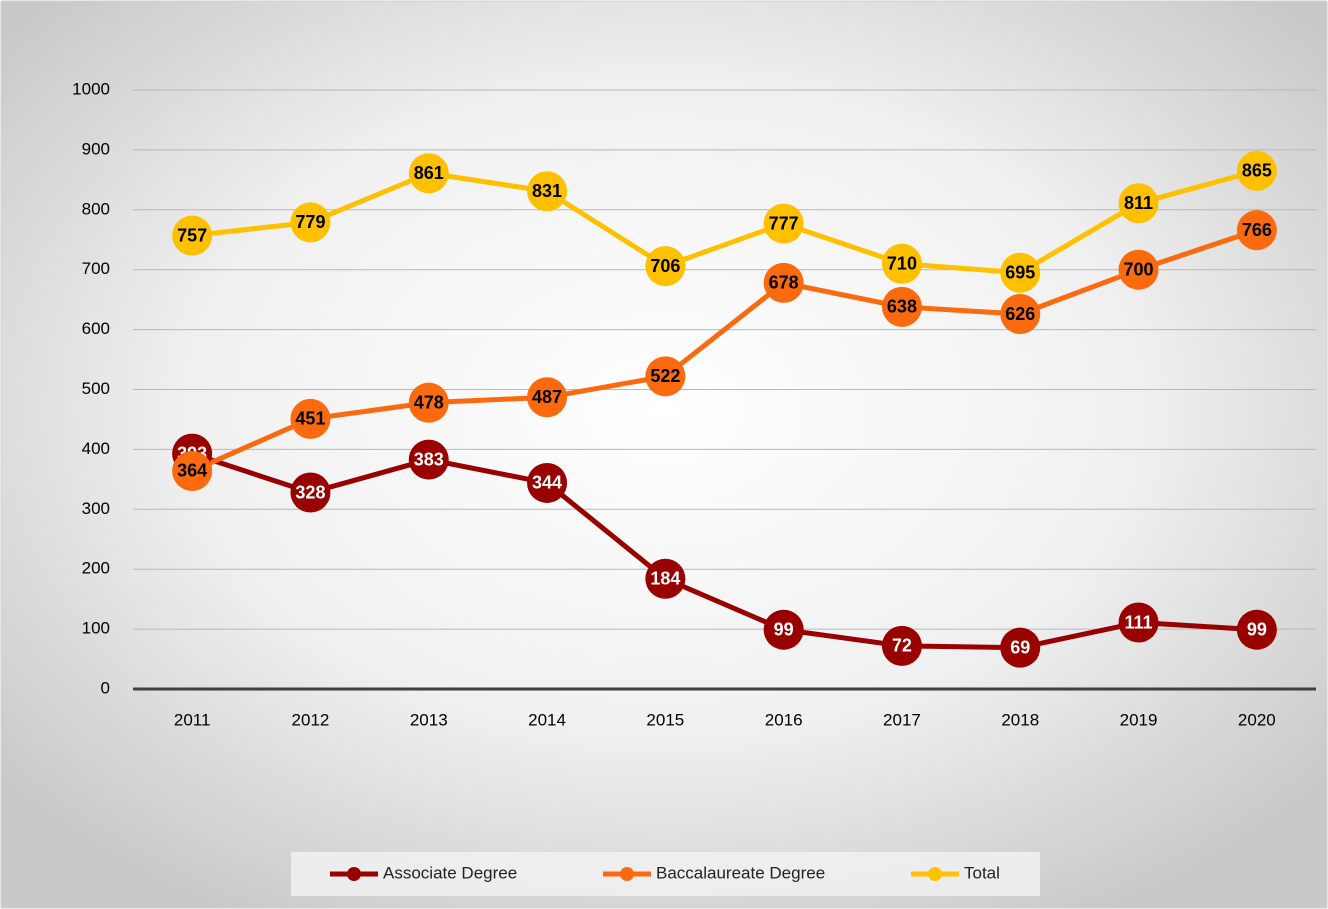 The height and width of the screenshot is (909, 1328). I want to click on data-label: 695, so click(1020, 272).